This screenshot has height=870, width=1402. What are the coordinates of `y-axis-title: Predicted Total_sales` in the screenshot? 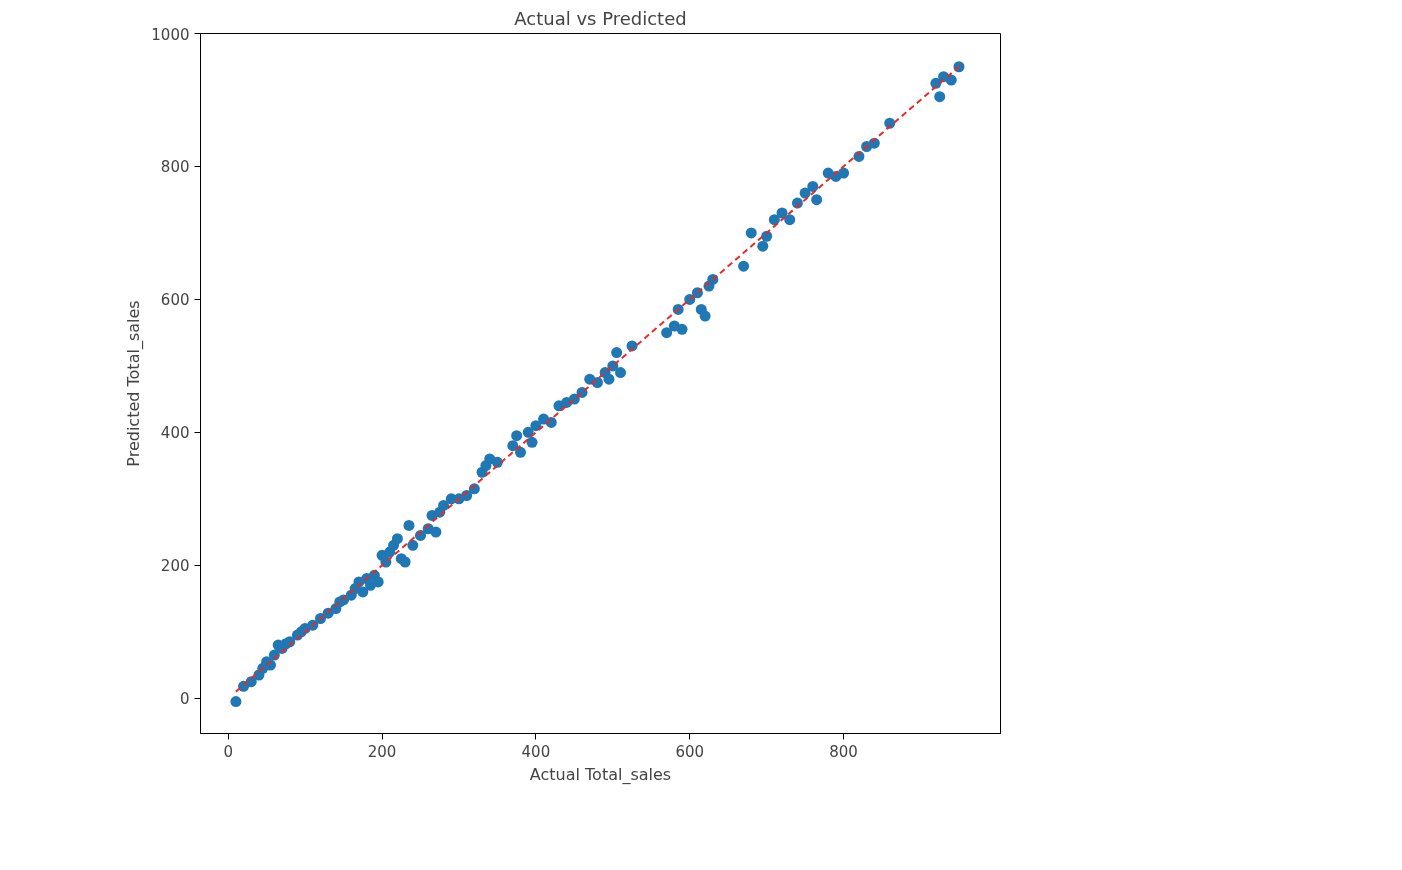 It's located at (134, 383).